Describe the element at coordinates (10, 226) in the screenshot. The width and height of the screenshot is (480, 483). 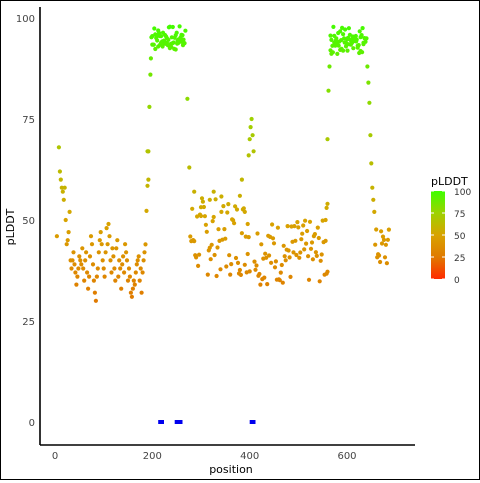
I see `y-axis-label: pLDDT` at that location.